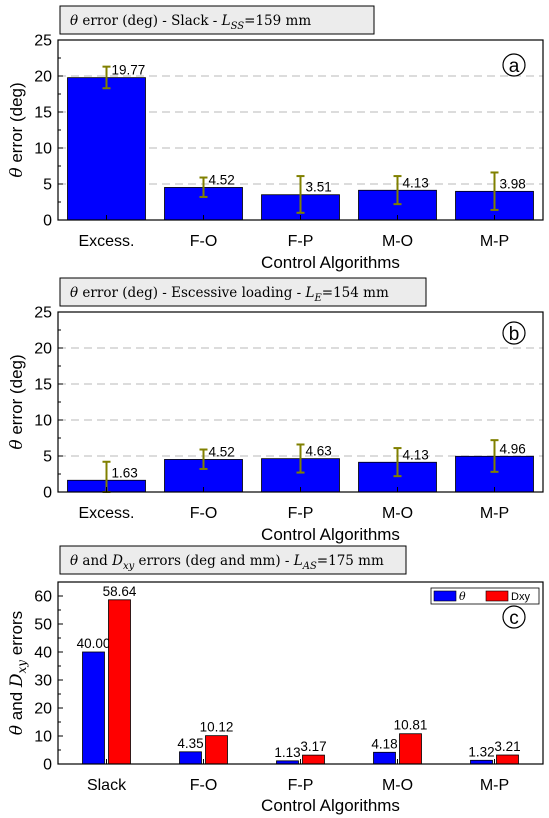 The height and width of the screenshot is (818, 549). I want to click on y-axis-title: θ and Dxy errors, so click(18, 673).